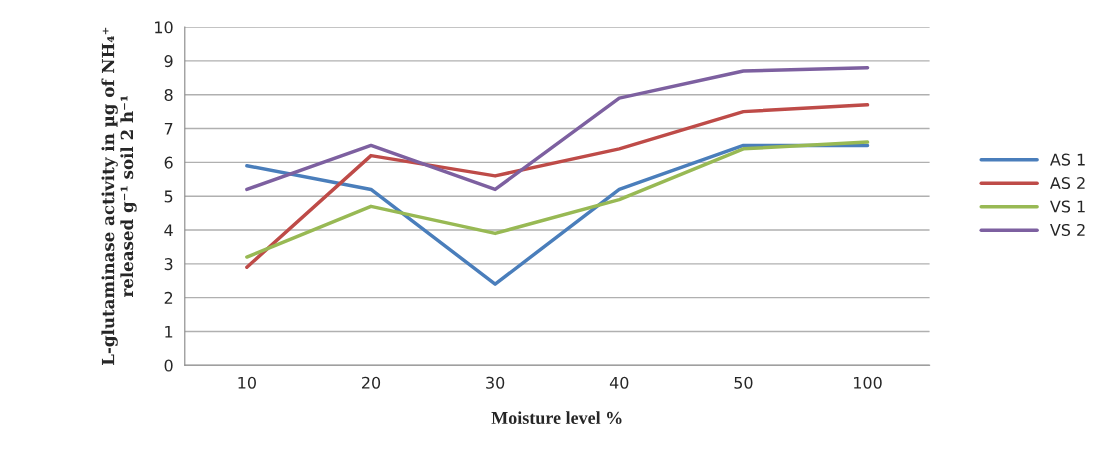 The image size is (1120, 451). What do you see at coordinates (619, 382) in the screenshot?
I see `x-tick-label: 40` at bounding box center [619, 382].